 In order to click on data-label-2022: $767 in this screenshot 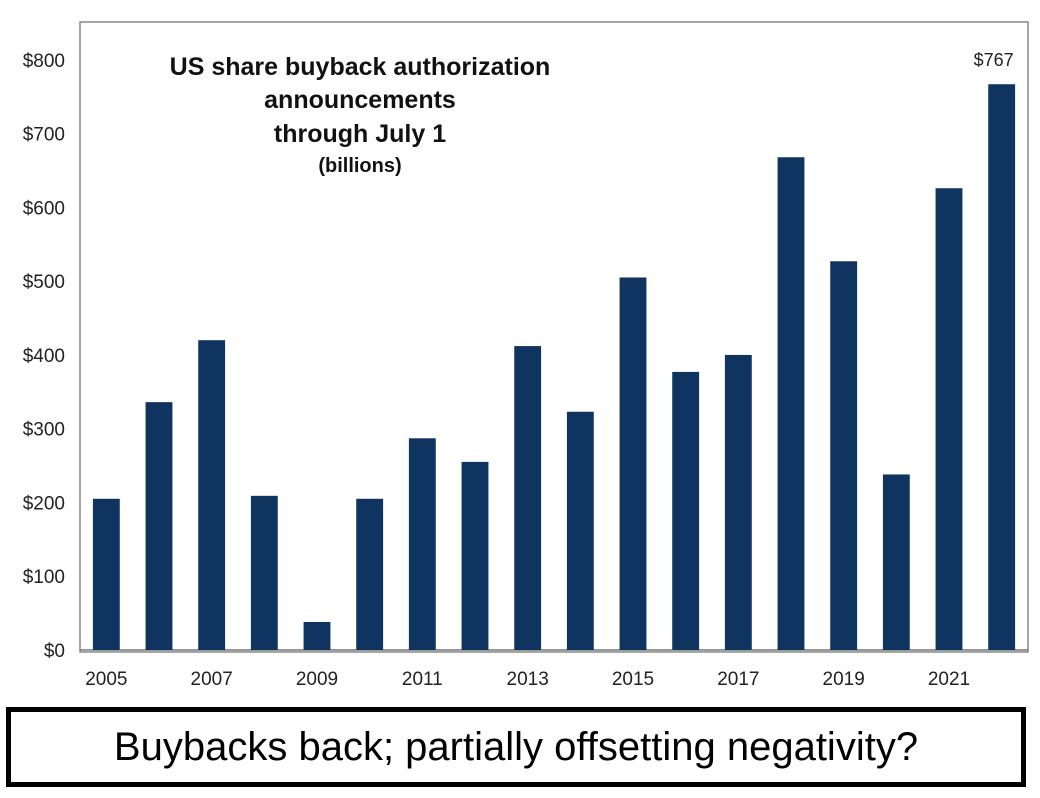, I will do `click(994, 60)`.